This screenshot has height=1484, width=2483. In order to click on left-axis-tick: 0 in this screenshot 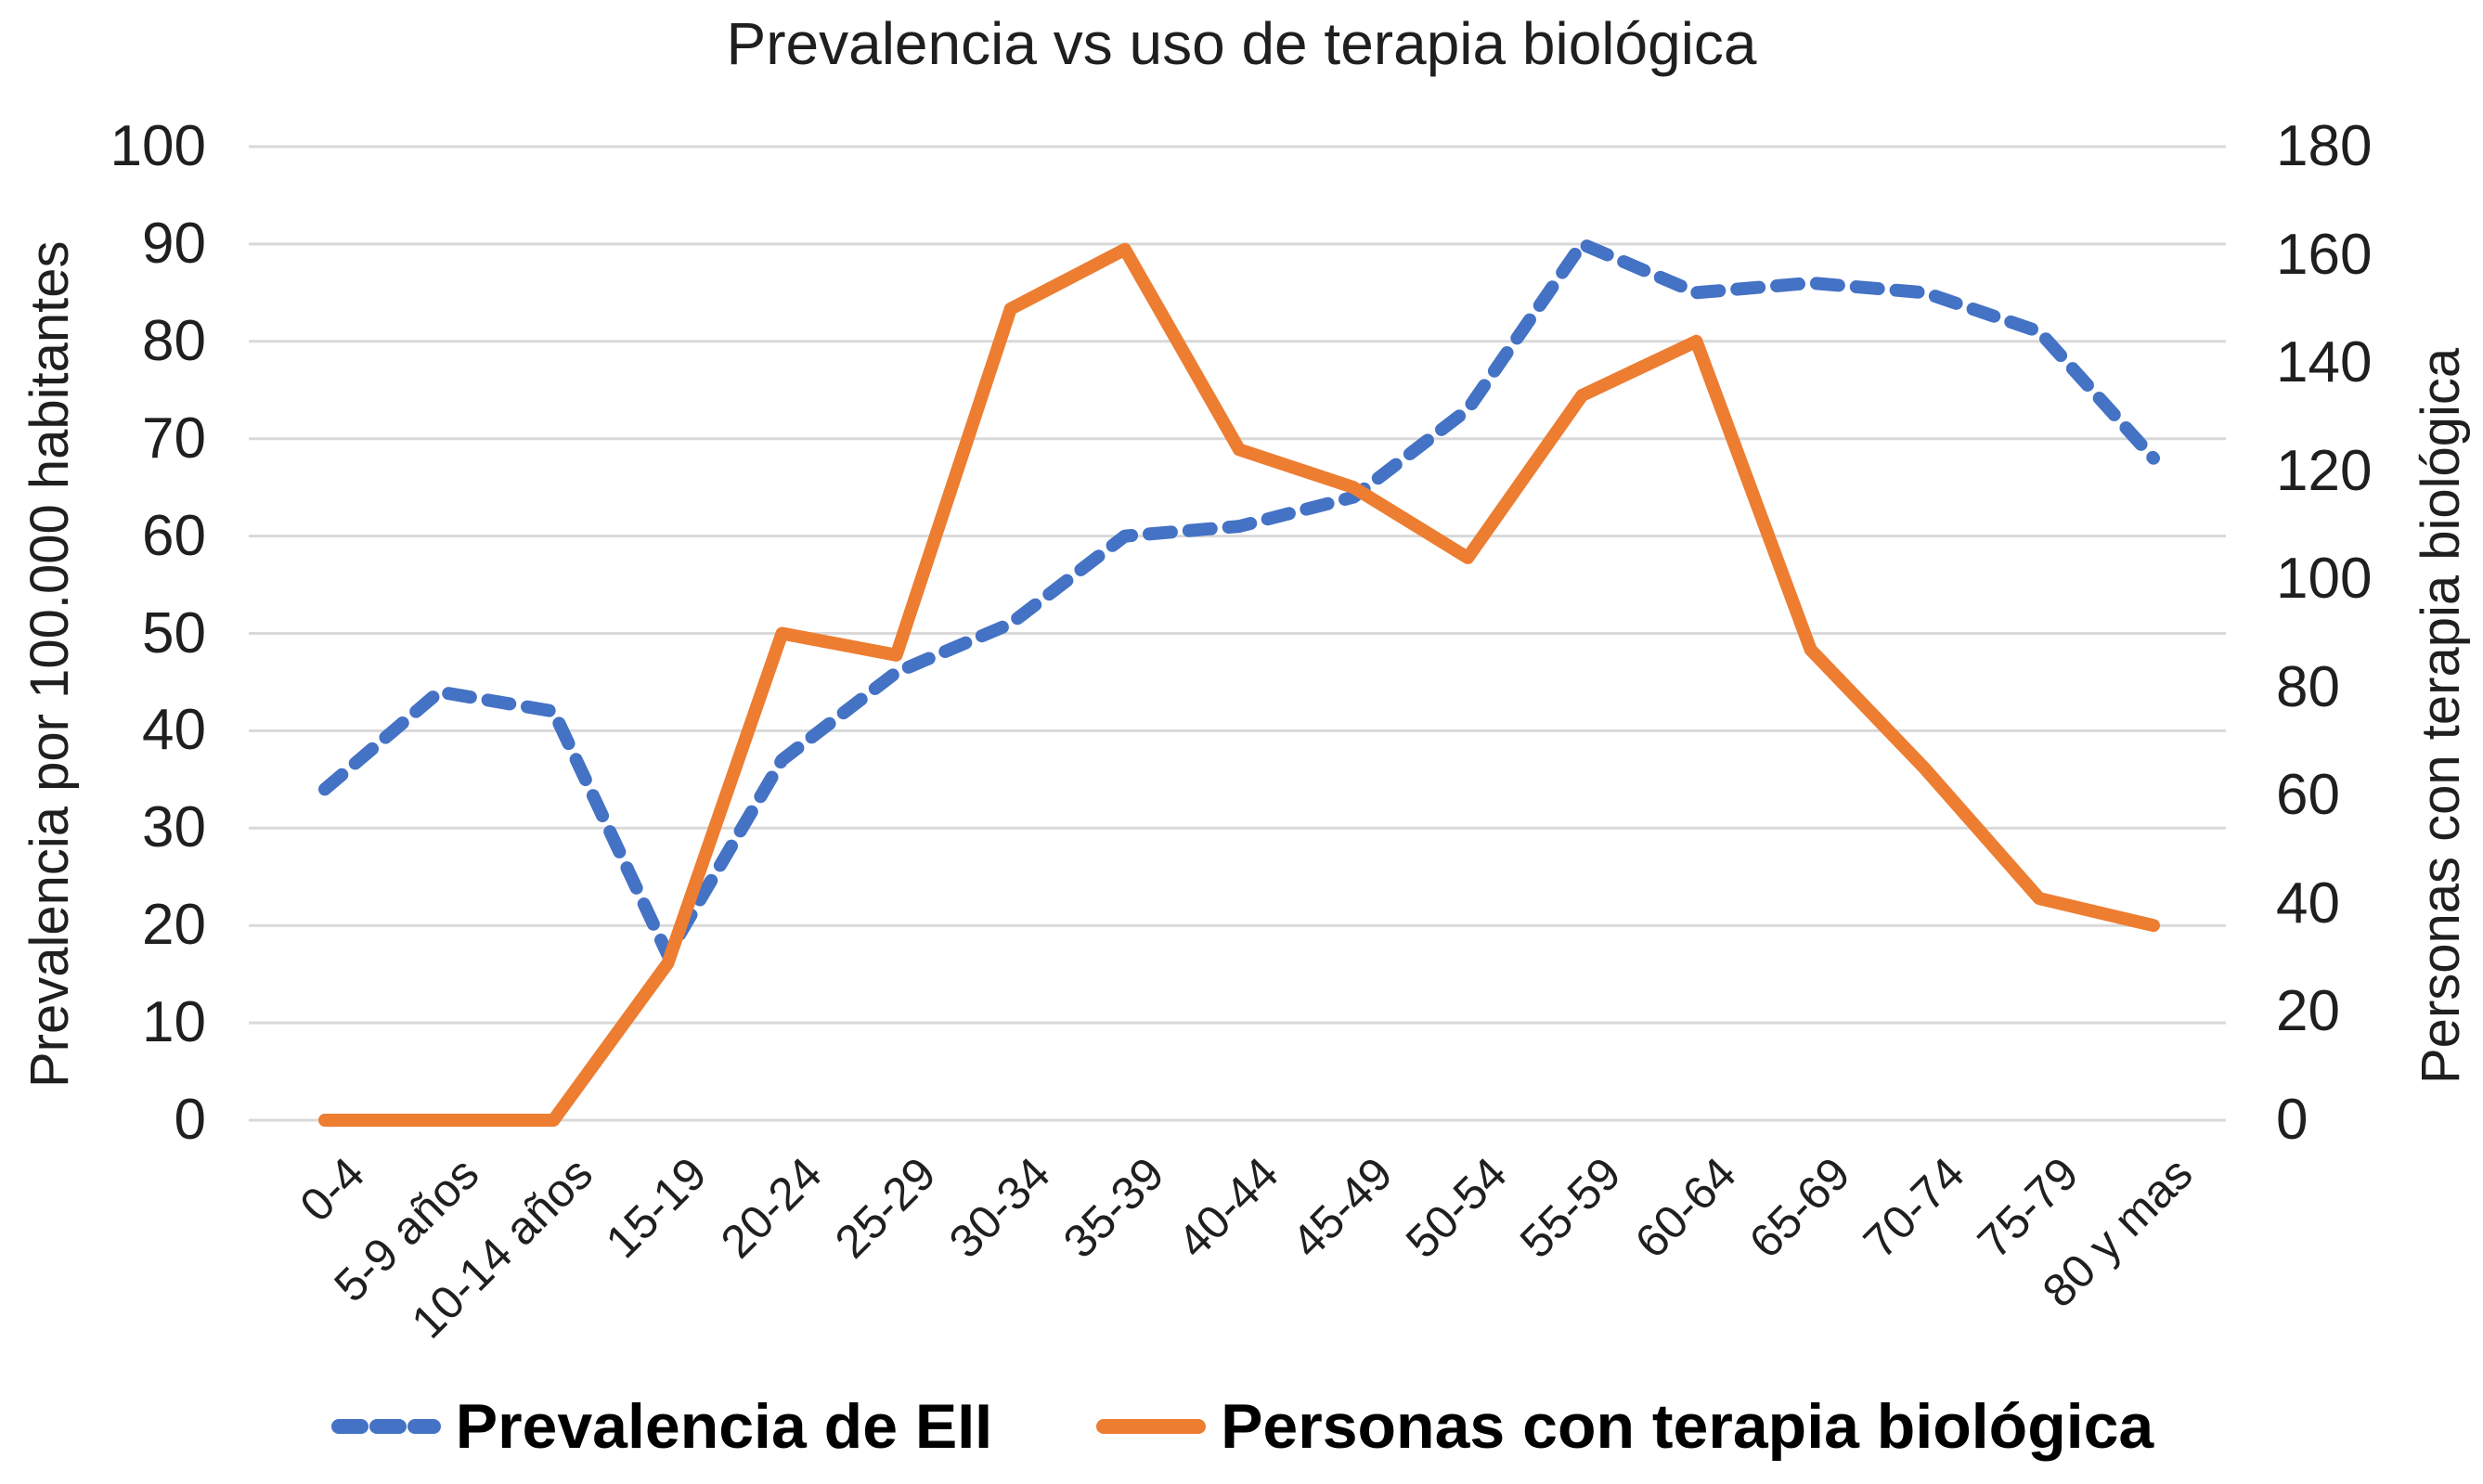, I will do `click(190, 1120)`.